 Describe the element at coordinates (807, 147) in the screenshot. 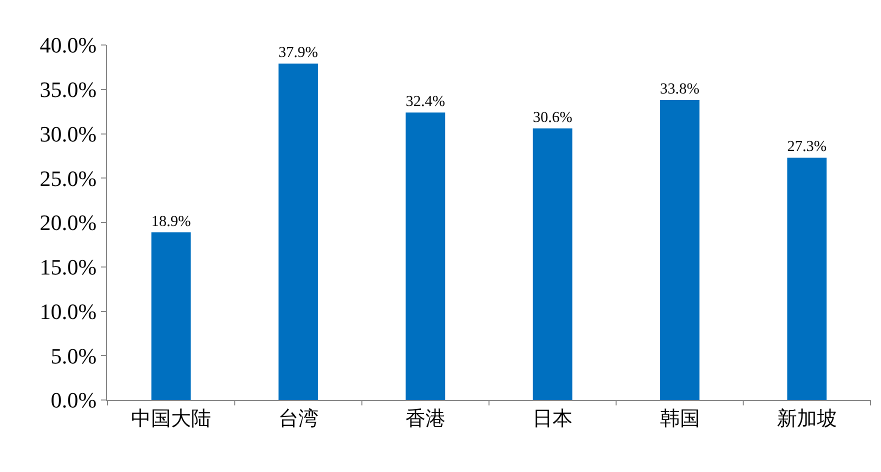

I see `data-label: 27.3%` at that location.